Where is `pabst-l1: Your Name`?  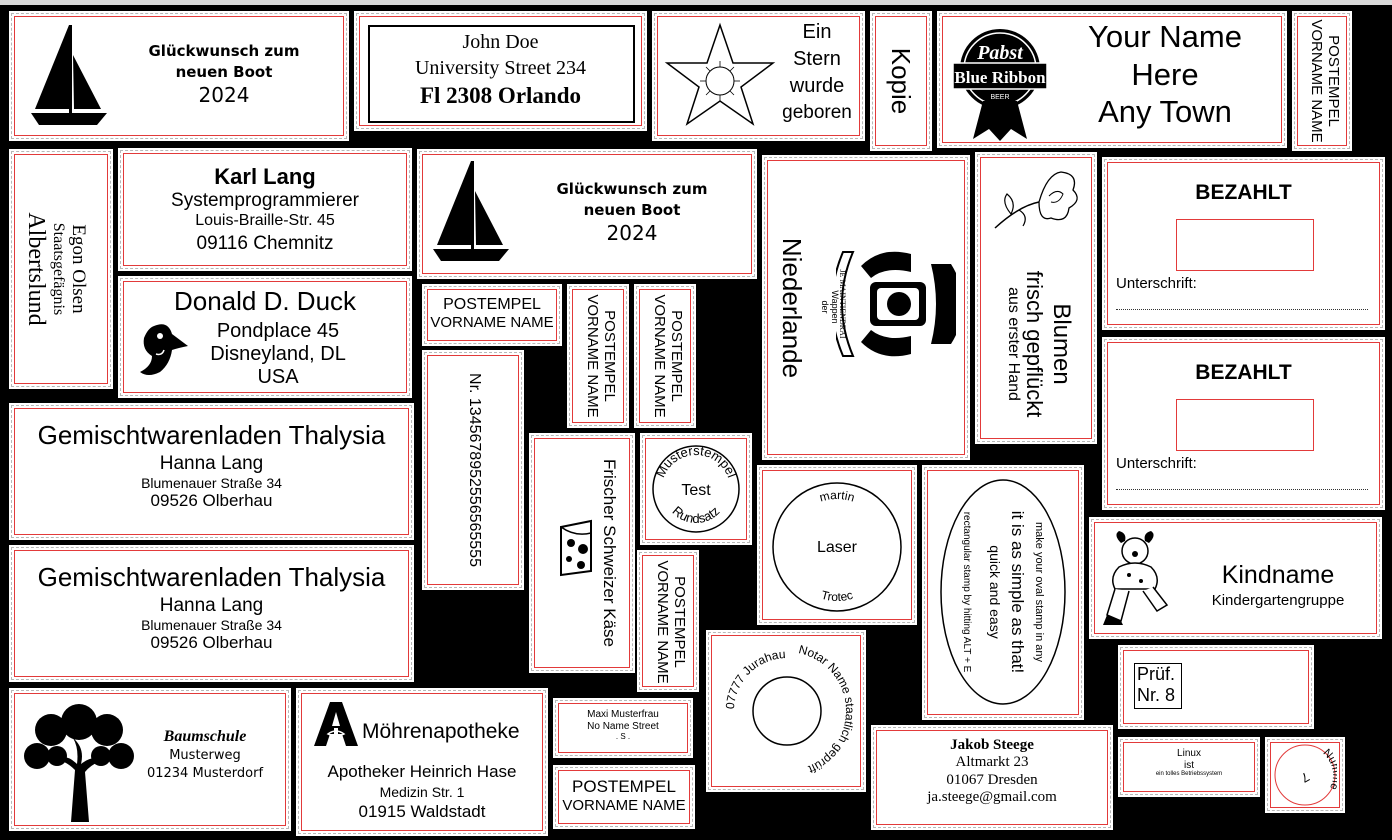 pabst-l1: Your Name is located at coordinates (1165, 36).